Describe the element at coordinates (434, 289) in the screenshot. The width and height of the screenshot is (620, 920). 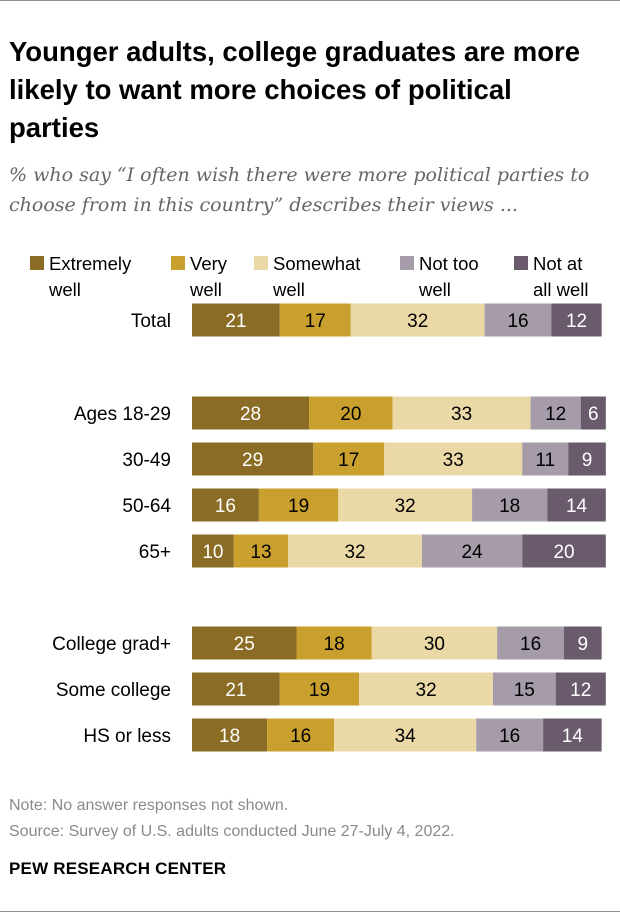
I see `legend-label-4: well` at that location.